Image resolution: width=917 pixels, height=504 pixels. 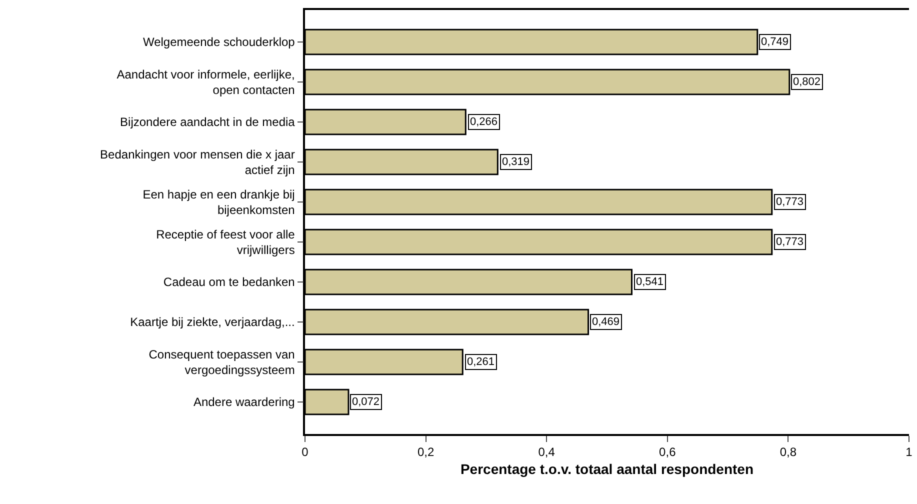 I want to click on data-label: 0,266, so click(x=484, y=122).